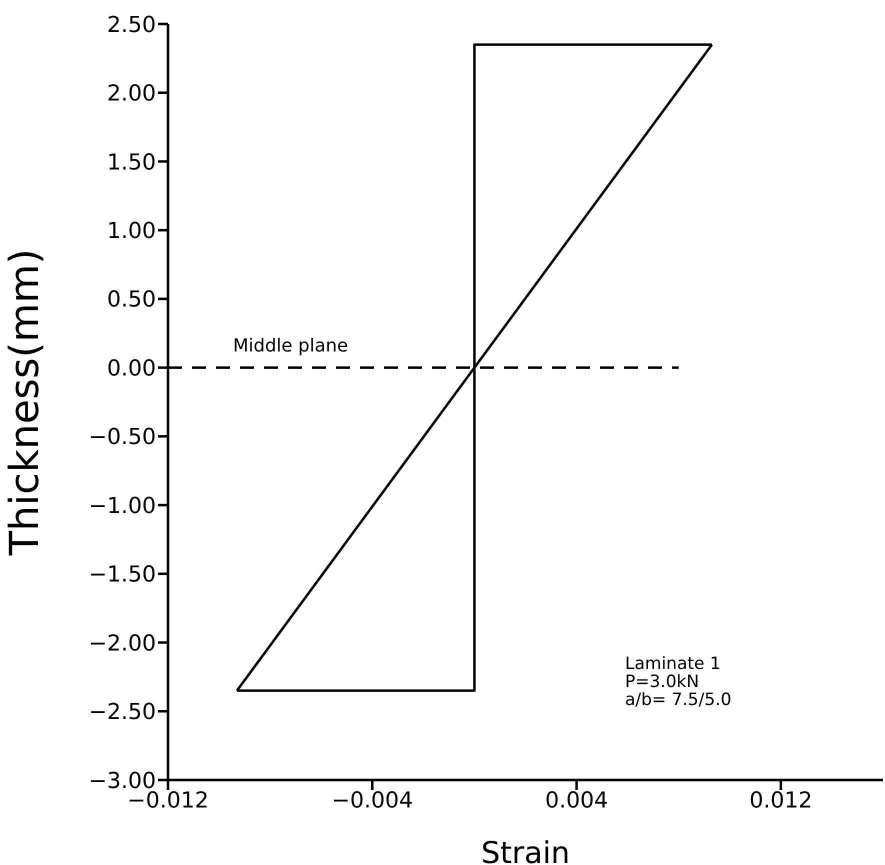 This screenshot has width=885, height=865. What do you see at coordinates (131, 94) in the screenshot?
I see `y-tick-label: 2.00` at bounding box center [131, 94].